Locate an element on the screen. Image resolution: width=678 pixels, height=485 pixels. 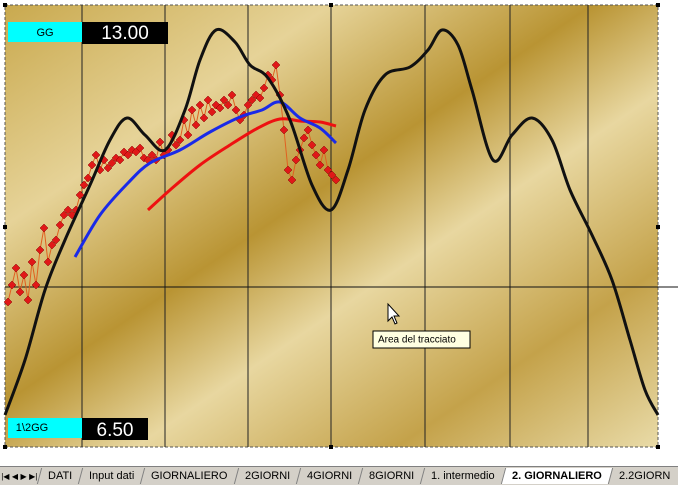
tooltip-text: Area del tracciato is located at coordinates (417, 340).